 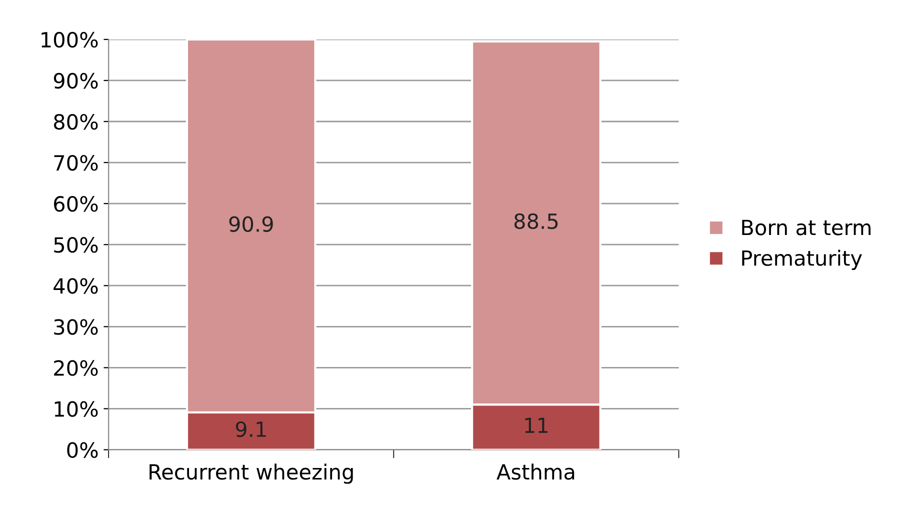 What do you see at coordinates (76, 162) in the screenshot?
I see `y-tick-label: 70%` at bounding box center [76, 162].